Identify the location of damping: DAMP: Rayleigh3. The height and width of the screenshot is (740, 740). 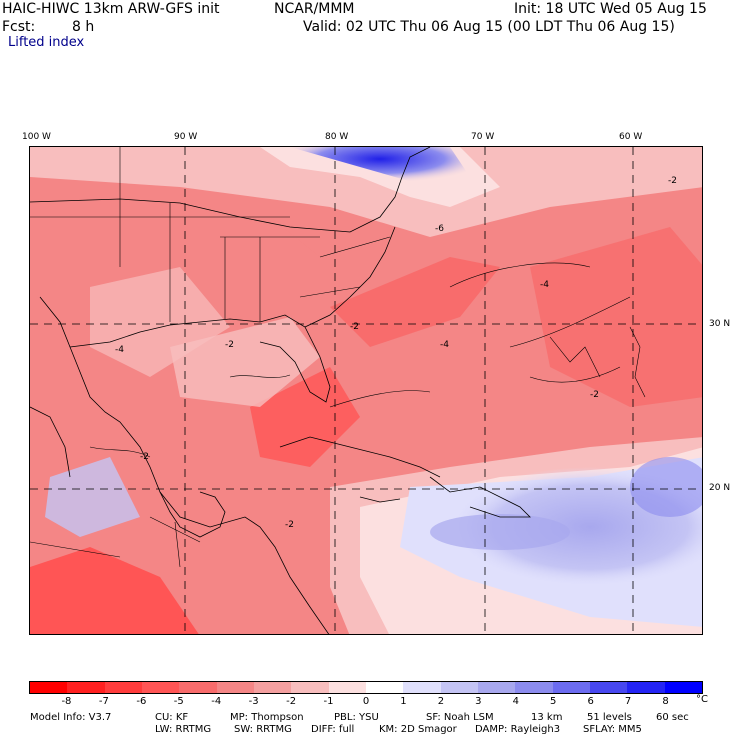
(518, 729).